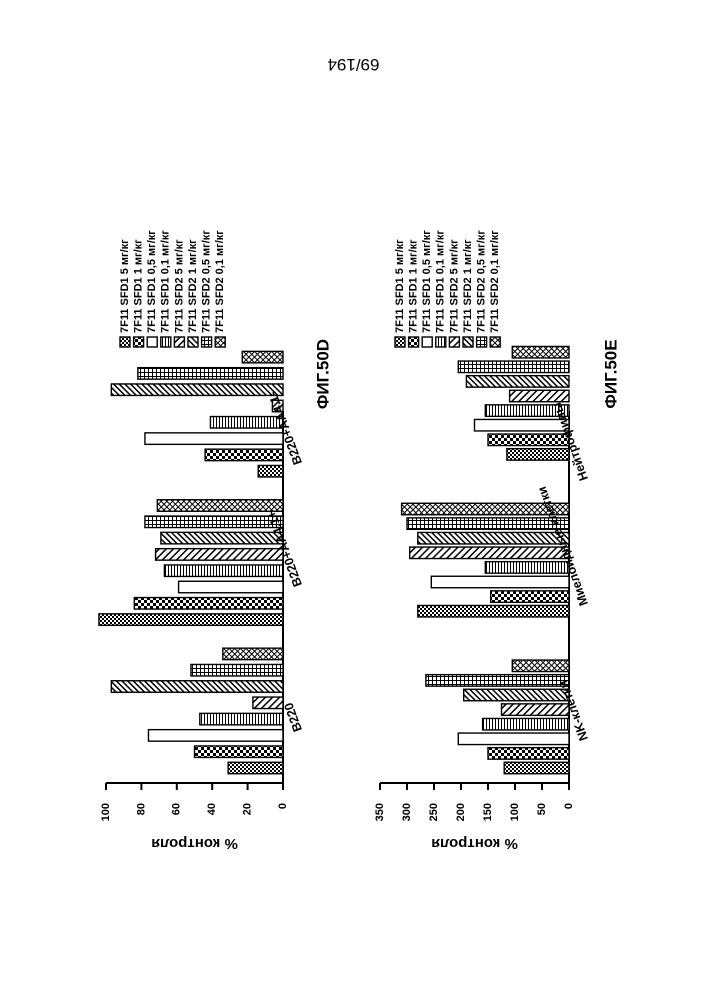 This screenshot has width=707, height=1000. What do you see at coordinates (407, 812) in the screenshot?
I see `value-tick-label: 300` at bounding box center [407, 812].